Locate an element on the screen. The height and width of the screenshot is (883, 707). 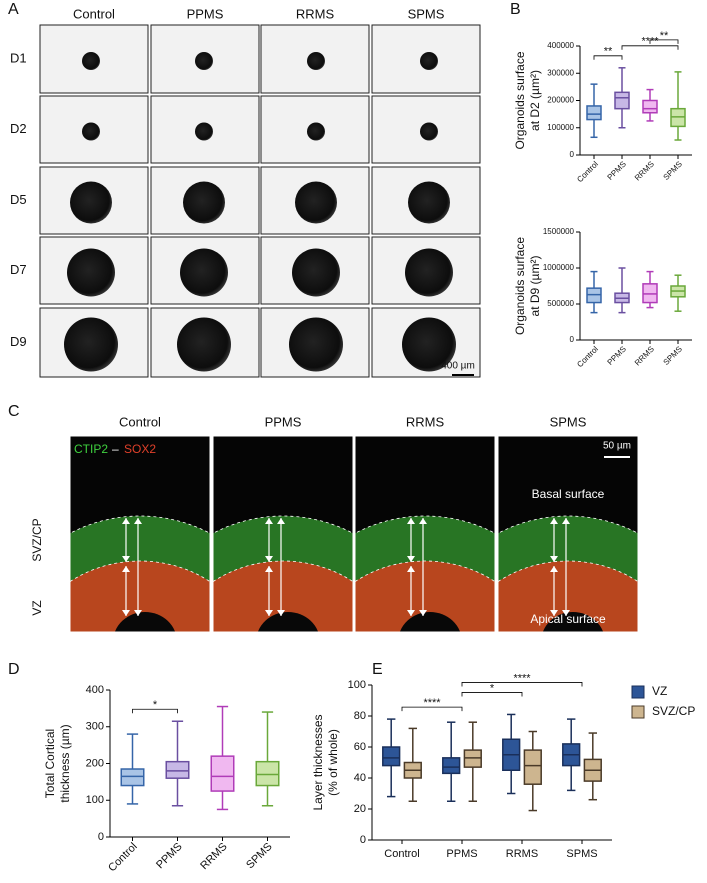
arrow-head is located at coordinates (126, 591).